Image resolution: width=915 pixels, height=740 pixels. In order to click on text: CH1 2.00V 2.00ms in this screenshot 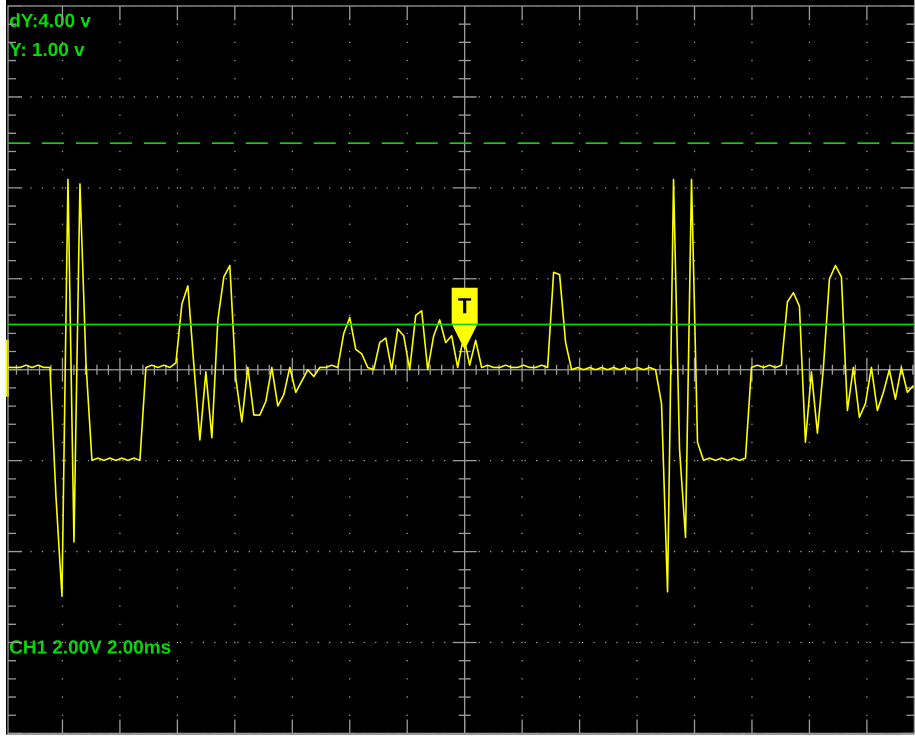, I will do `click(90, 647)`.